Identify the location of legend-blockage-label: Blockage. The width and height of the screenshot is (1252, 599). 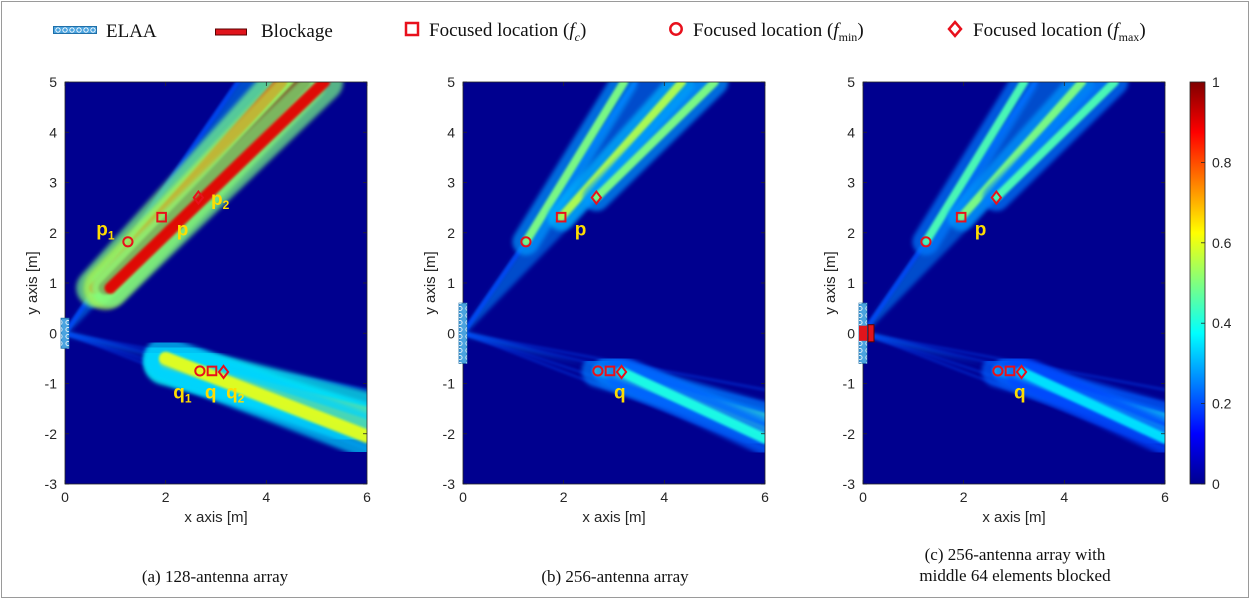
(297, 31).